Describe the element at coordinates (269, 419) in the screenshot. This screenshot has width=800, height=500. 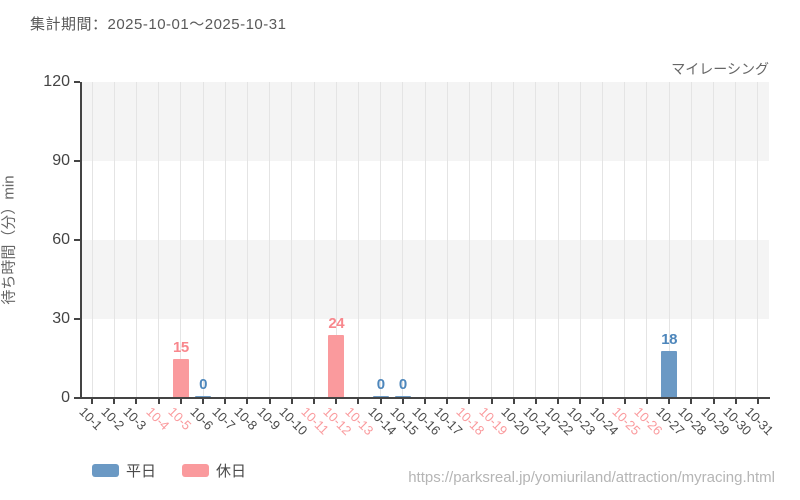
I see `x-tick-label-10-9: 10-9` at that location.